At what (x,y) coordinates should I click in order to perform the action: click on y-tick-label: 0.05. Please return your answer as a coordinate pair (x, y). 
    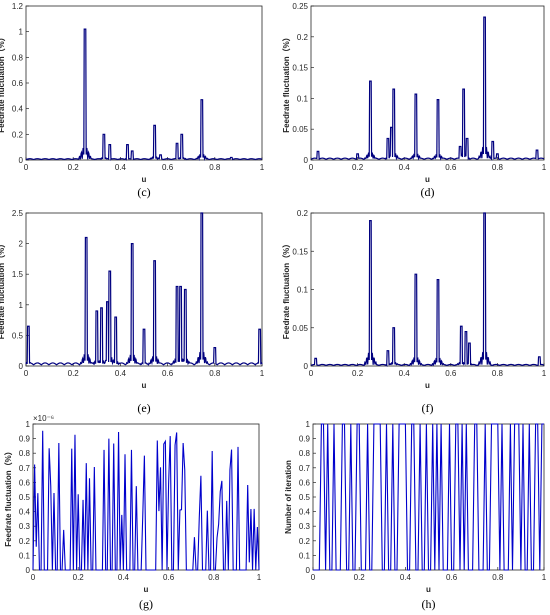
    Looking at the image, I should click on (300, 129).